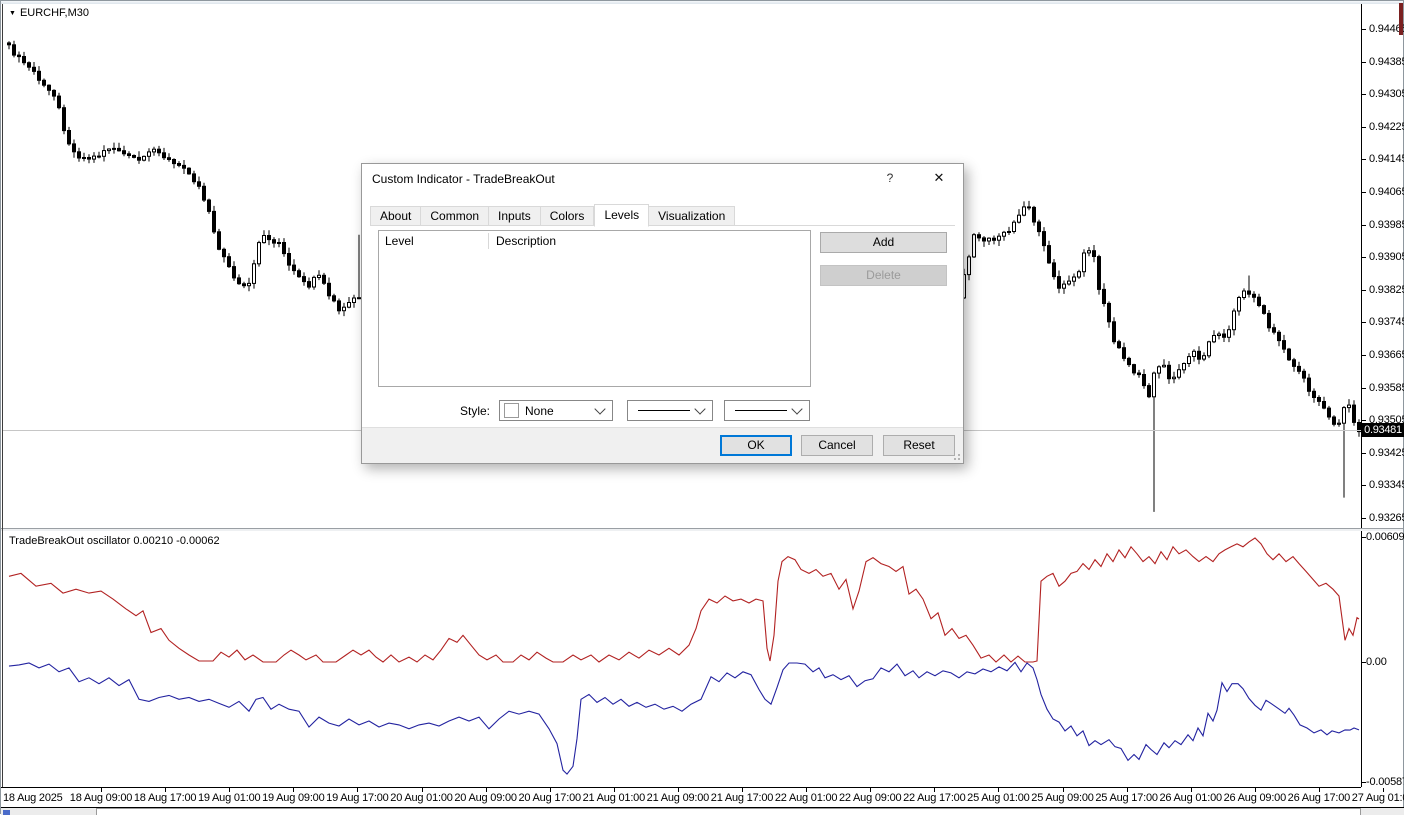 The image size is (1404, 815). What do you see at coordinates (1361, 266) in the screenshot?
I see `price-axis-border` at bounding box center [1361, 266].